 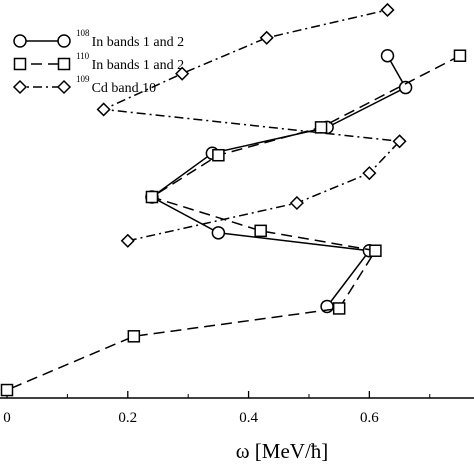 I want to click on legend-mass-number: 110, so click(x=83, y=56).